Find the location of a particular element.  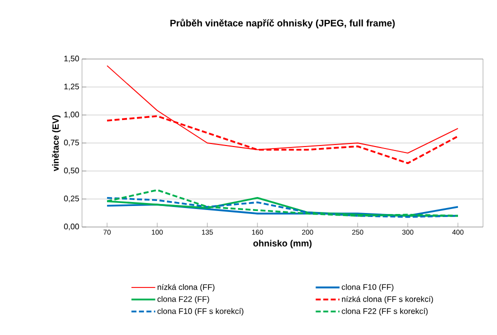

y-tick-label: 0,50 is located at coordinates (71, 171).